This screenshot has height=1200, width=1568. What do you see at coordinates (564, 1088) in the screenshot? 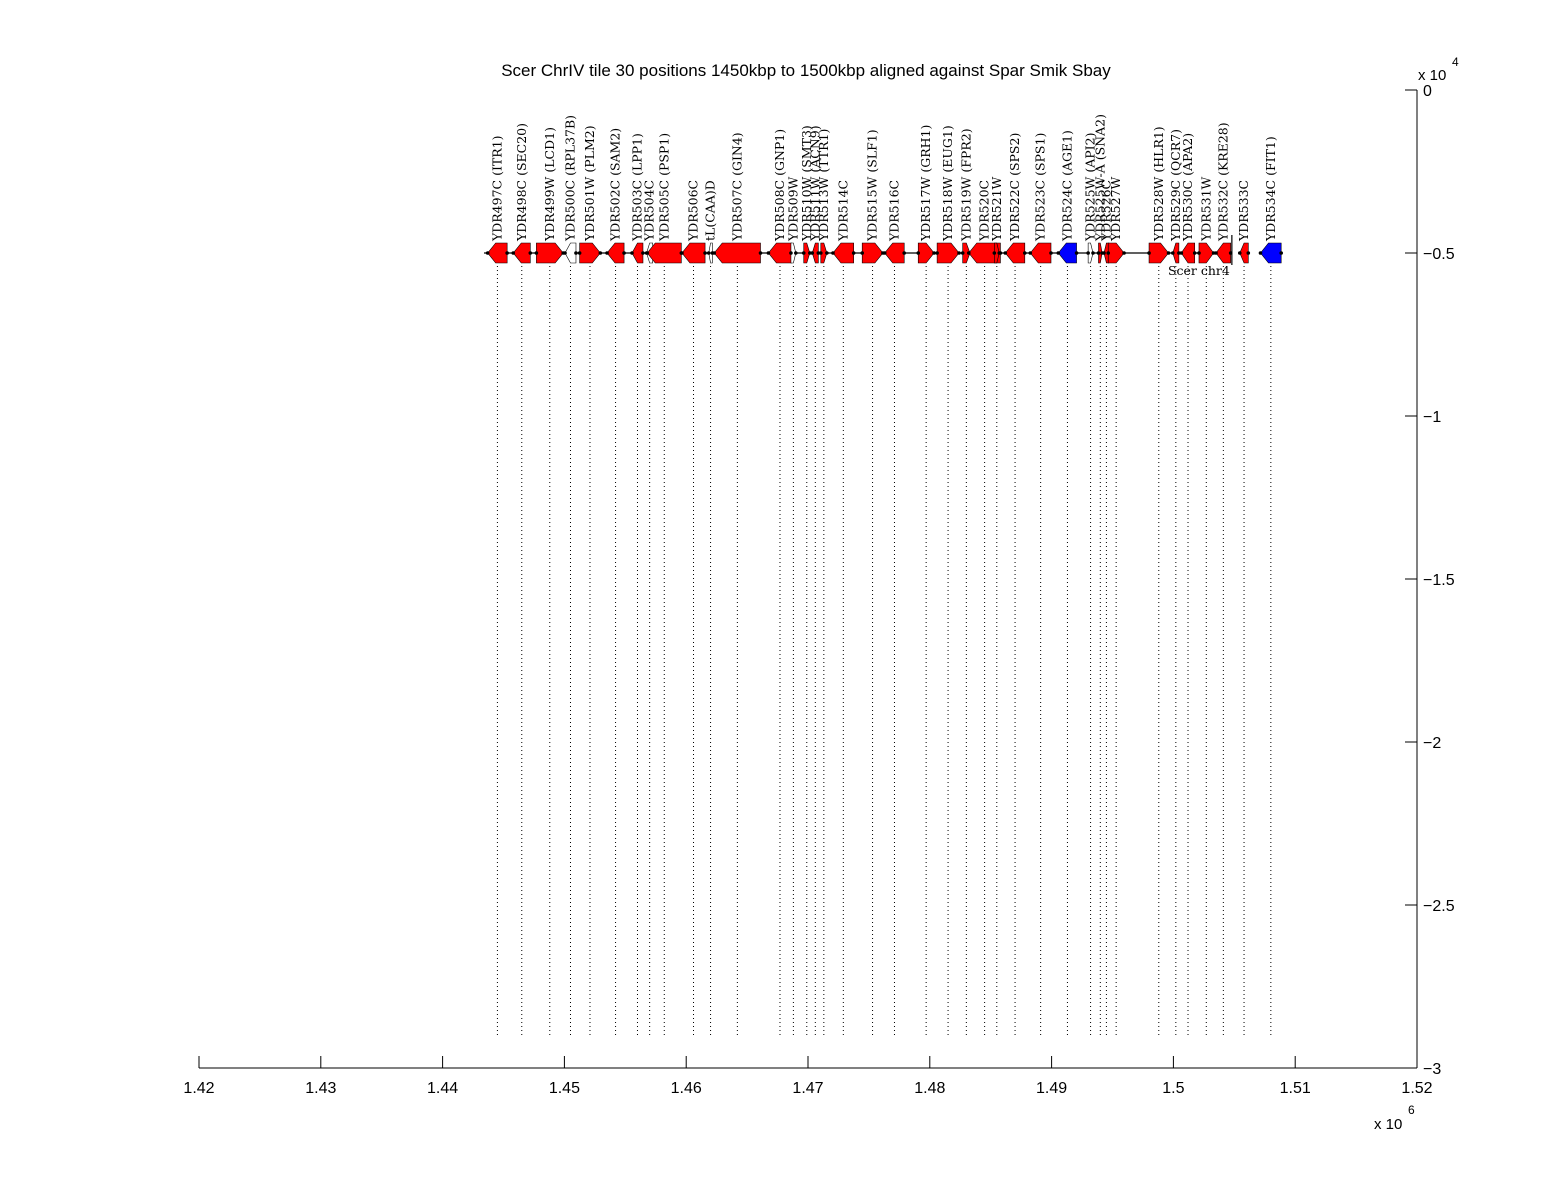
I see `x-tick-label: 1.45` at bounding box center [564, 1088].